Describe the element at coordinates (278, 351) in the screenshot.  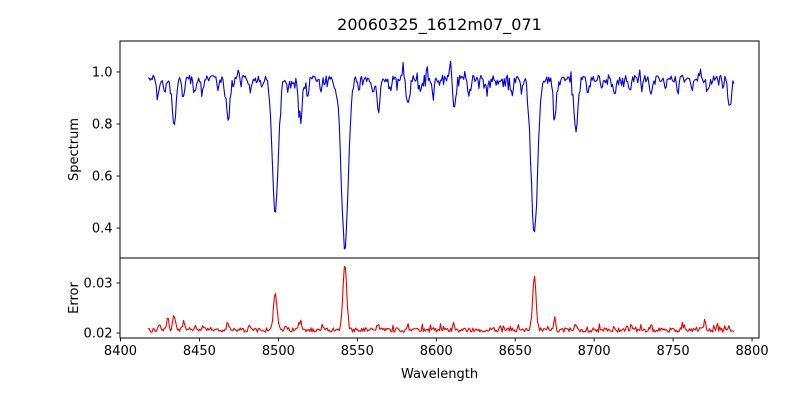
I see `x-tick-label: 8500` at that location.